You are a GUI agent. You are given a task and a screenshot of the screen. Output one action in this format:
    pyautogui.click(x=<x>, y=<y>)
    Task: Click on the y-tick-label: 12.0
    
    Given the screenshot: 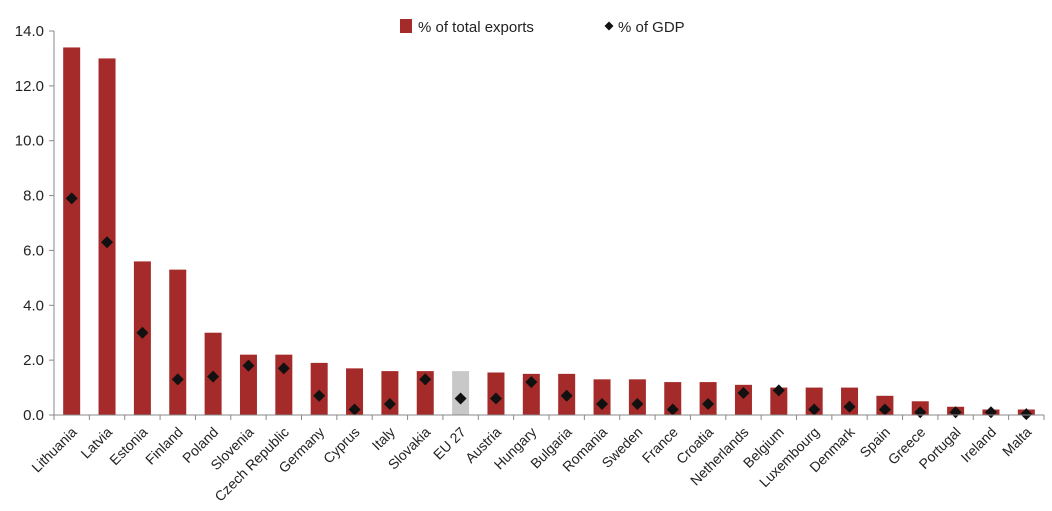 What is the action you would take?
    pyautogui.click(x=29, y=86)
    